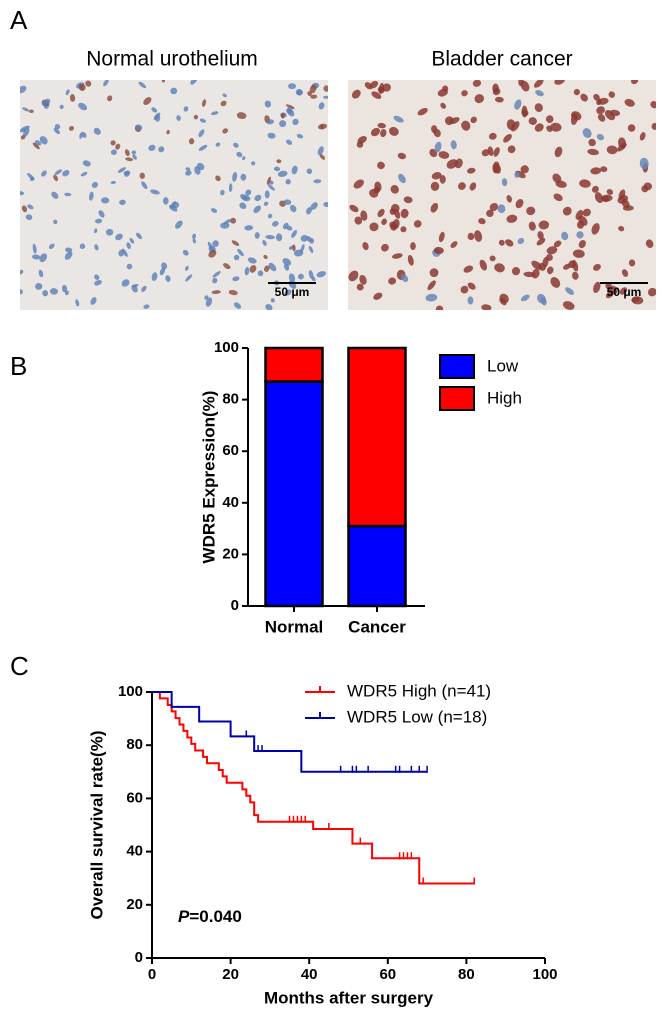  I want to click on x-tick-label: 20, so click(230, 974).